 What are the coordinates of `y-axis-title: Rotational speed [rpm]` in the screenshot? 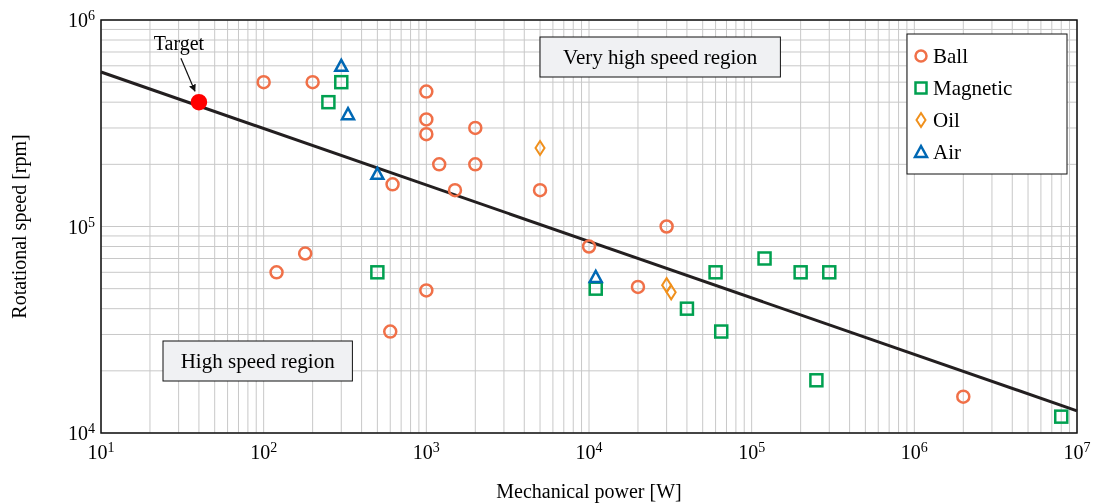 It's located at (19, 226).